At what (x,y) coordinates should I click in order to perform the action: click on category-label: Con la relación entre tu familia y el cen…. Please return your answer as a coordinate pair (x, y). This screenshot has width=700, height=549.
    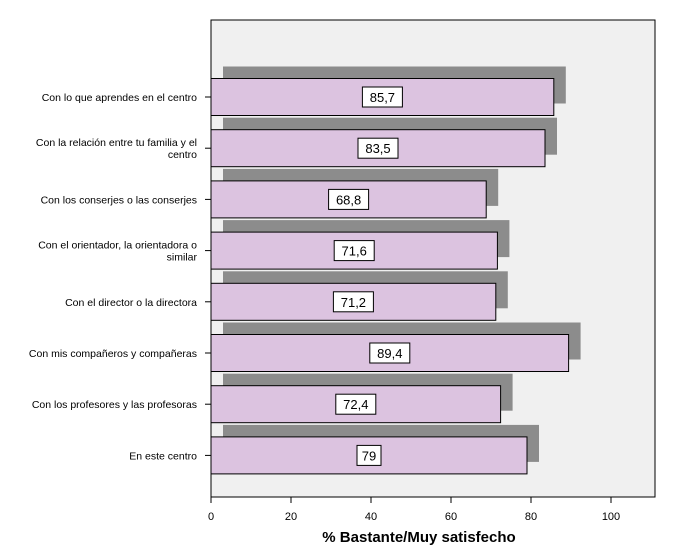
    Looking at the image, I should click on (116, 149).